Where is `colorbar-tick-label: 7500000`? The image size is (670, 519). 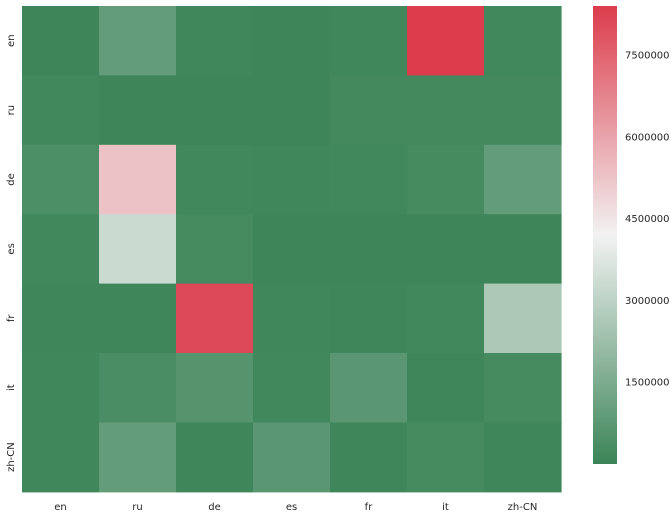
colorbar-tick-label: 7500000 is located at coordinates (647, 56).